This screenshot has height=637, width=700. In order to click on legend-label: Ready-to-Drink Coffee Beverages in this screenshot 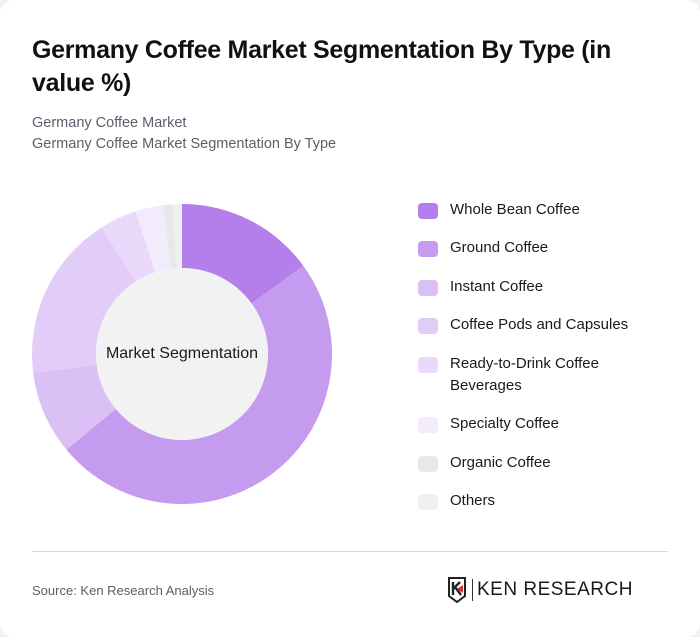, I will do `click(524, 374)`.